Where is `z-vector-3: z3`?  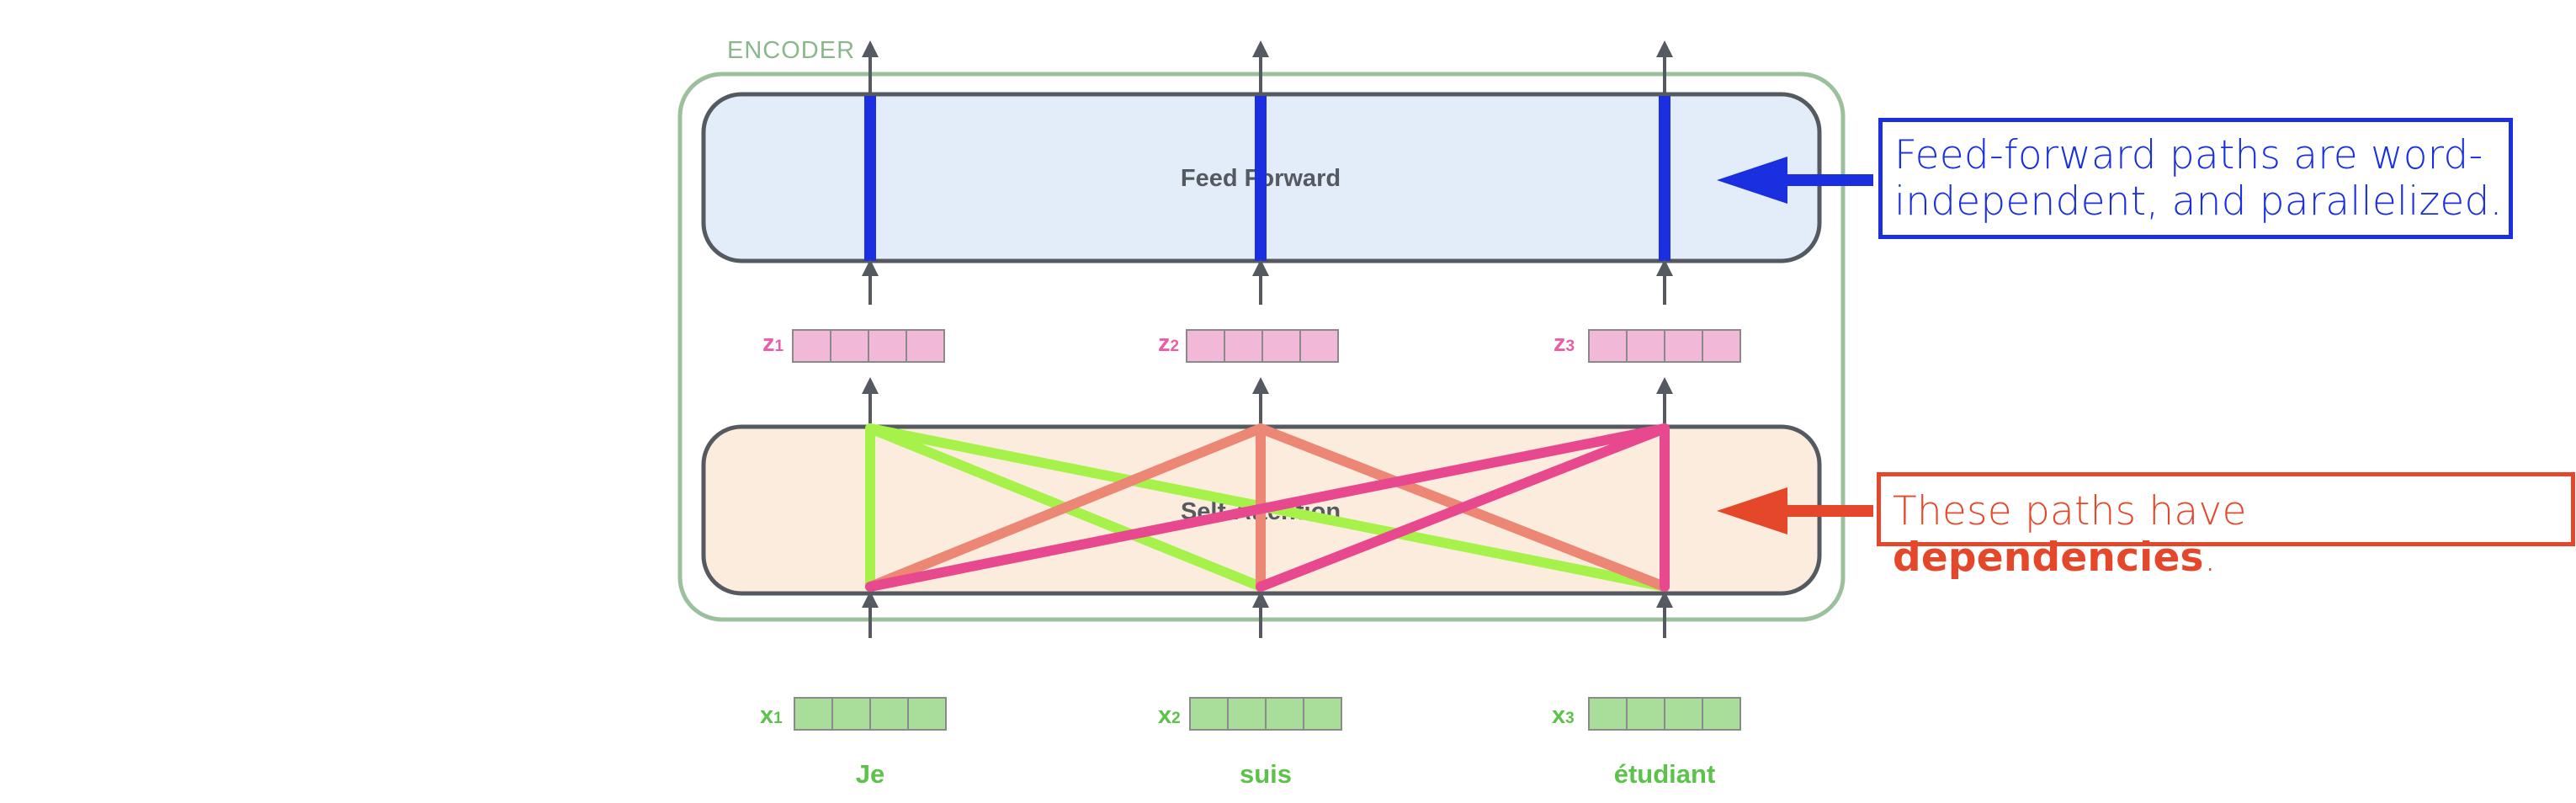 z-vector-3: z3 is located at coordinates (1648, 346).